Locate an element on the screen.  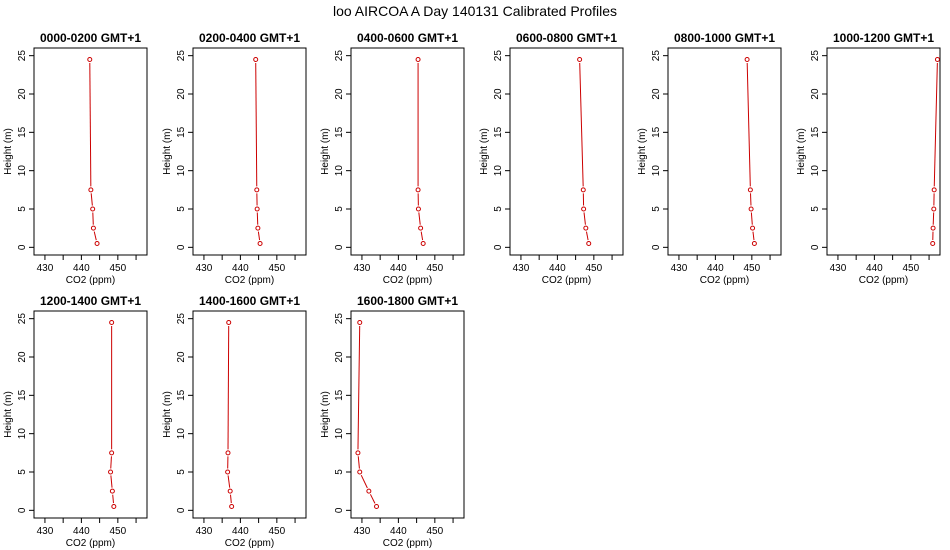
panel-title: 1200-1400 GMT+1 is located at coordinates (90, 301).